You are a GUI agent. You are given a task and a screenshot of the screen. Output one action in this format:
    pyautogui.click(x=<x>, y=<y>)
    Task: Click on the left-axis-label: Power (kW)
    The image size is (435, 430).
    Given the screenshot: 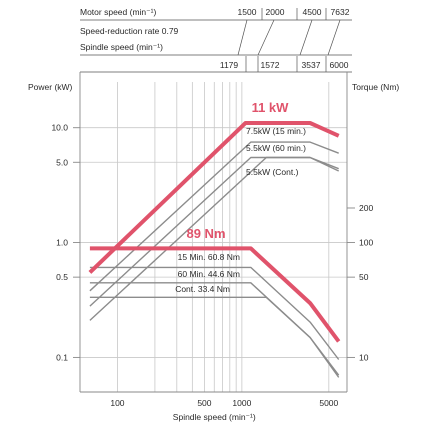 What is the action you would take?
    pyautogui.click(x=50, y=87)
    